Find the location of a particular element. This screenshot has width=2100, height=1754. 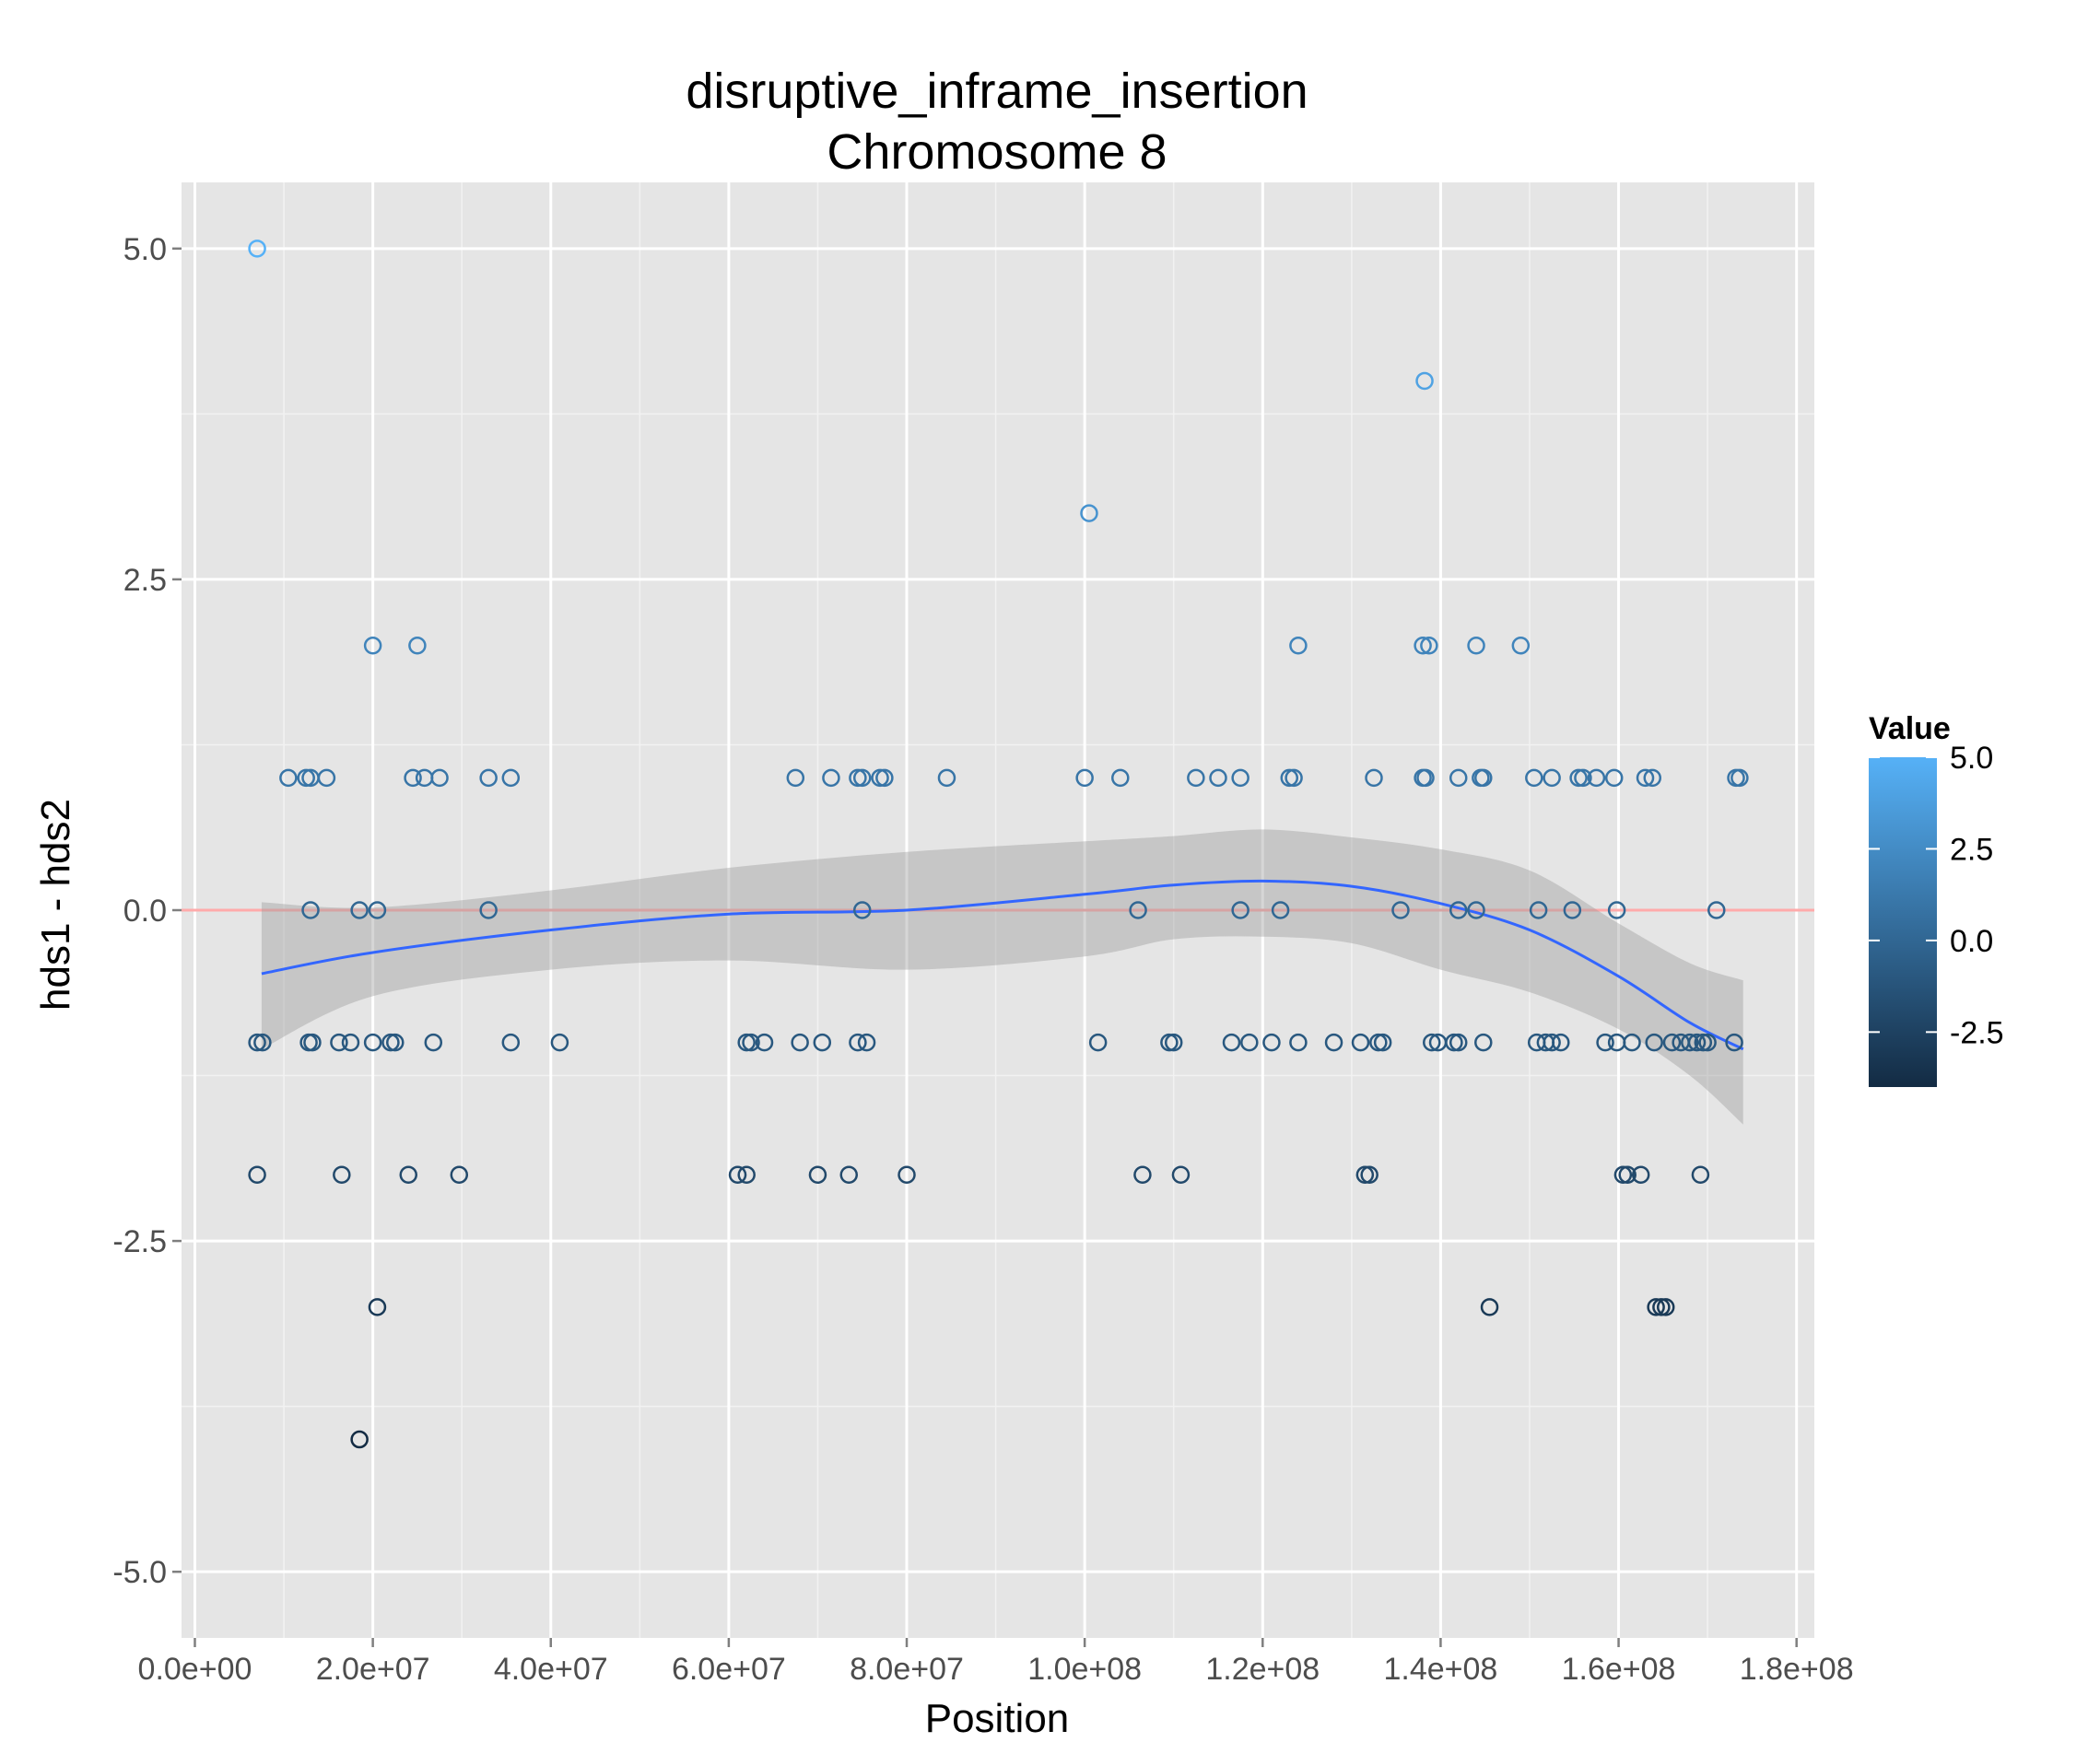

smooth-line is located at coordinates (1002, 965).